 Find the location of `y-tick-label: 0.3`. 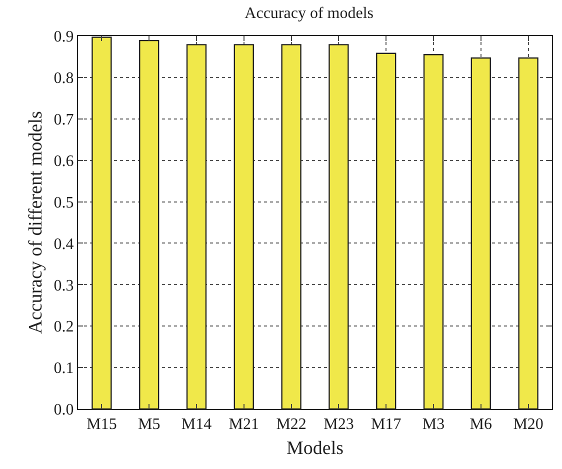

y-tick-label: 0.3 is located at coordinates (64, 285).